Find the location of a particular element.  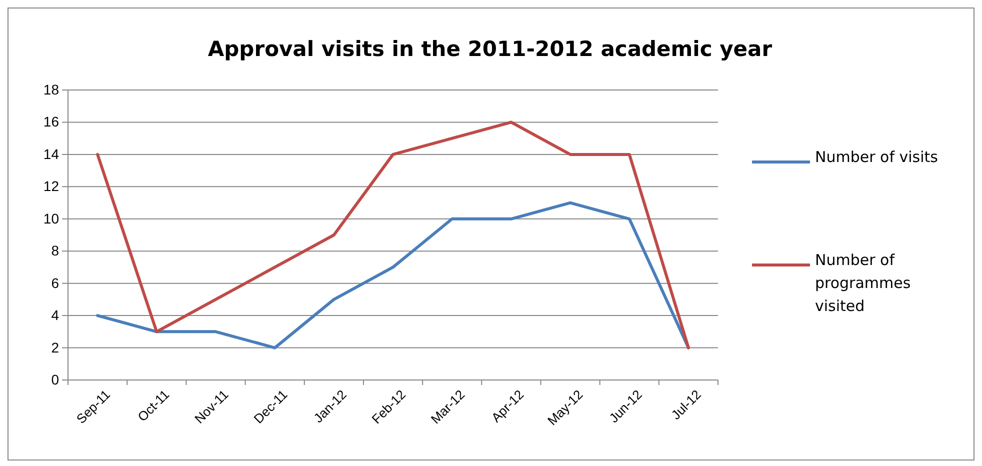

y-tick-label: 8 is located at coordinates (55, 250).